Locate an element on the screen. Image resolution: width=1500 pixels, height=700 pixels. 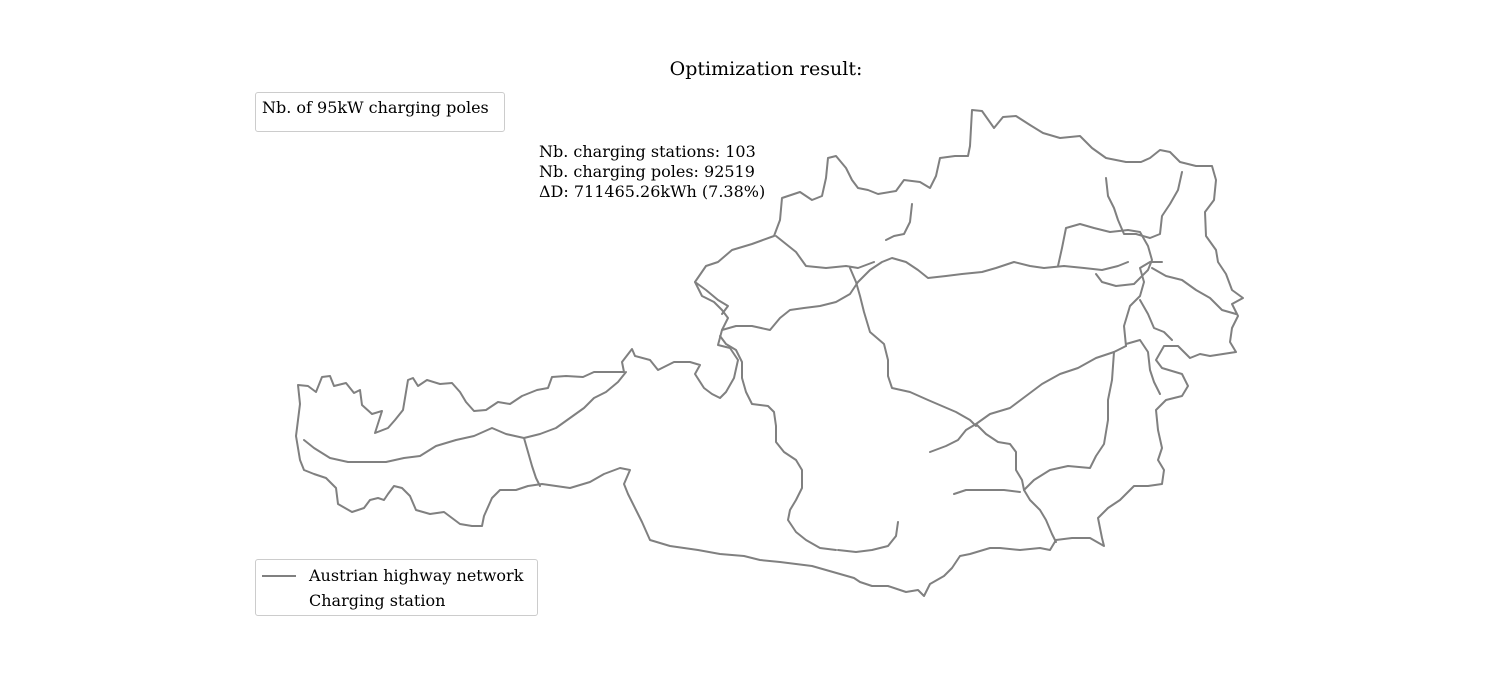
highway-a2-south is located at coordinates (1022, 421).